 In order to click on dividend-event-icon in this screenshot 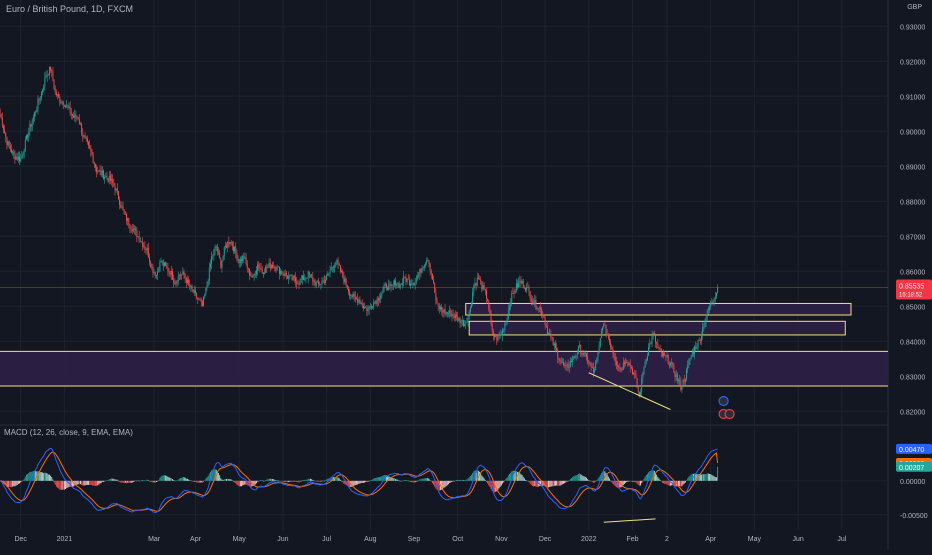, I will do `click(723, 401)`.